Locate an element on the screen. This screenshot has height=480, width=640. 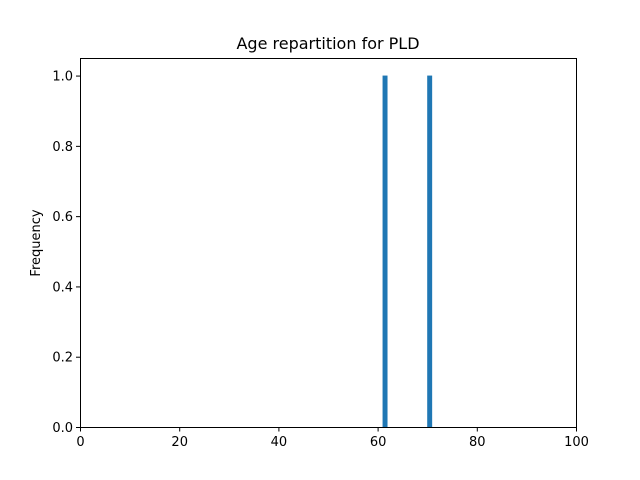
x-tick-label: 60 is located at coordinates (378, 442).